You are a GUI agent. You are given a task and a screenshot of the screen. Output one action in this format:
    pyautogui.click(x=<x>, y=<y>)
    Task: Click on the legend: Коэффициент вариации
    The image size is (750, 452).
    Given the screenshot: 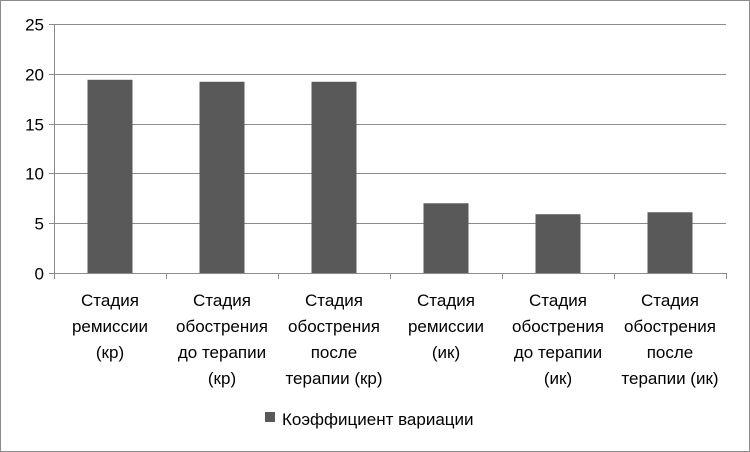 What is the action you would take?
    pyautogui.click(x=369, y=419)
    